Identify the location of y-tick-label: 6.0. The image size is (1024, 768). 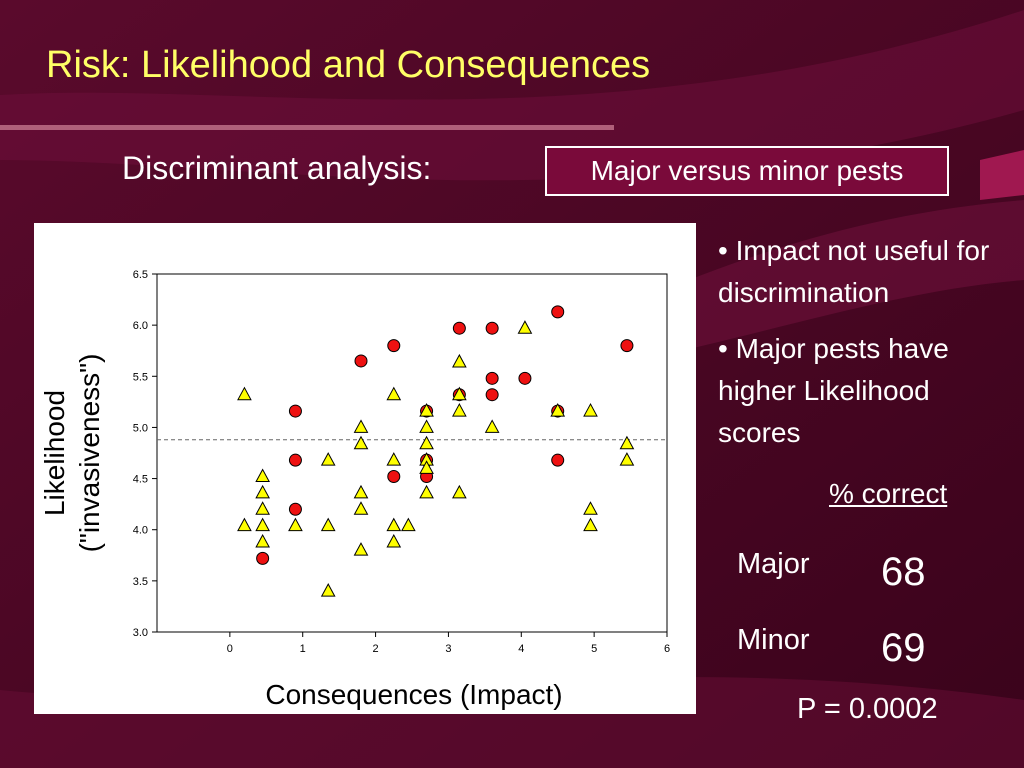
(140, 326).